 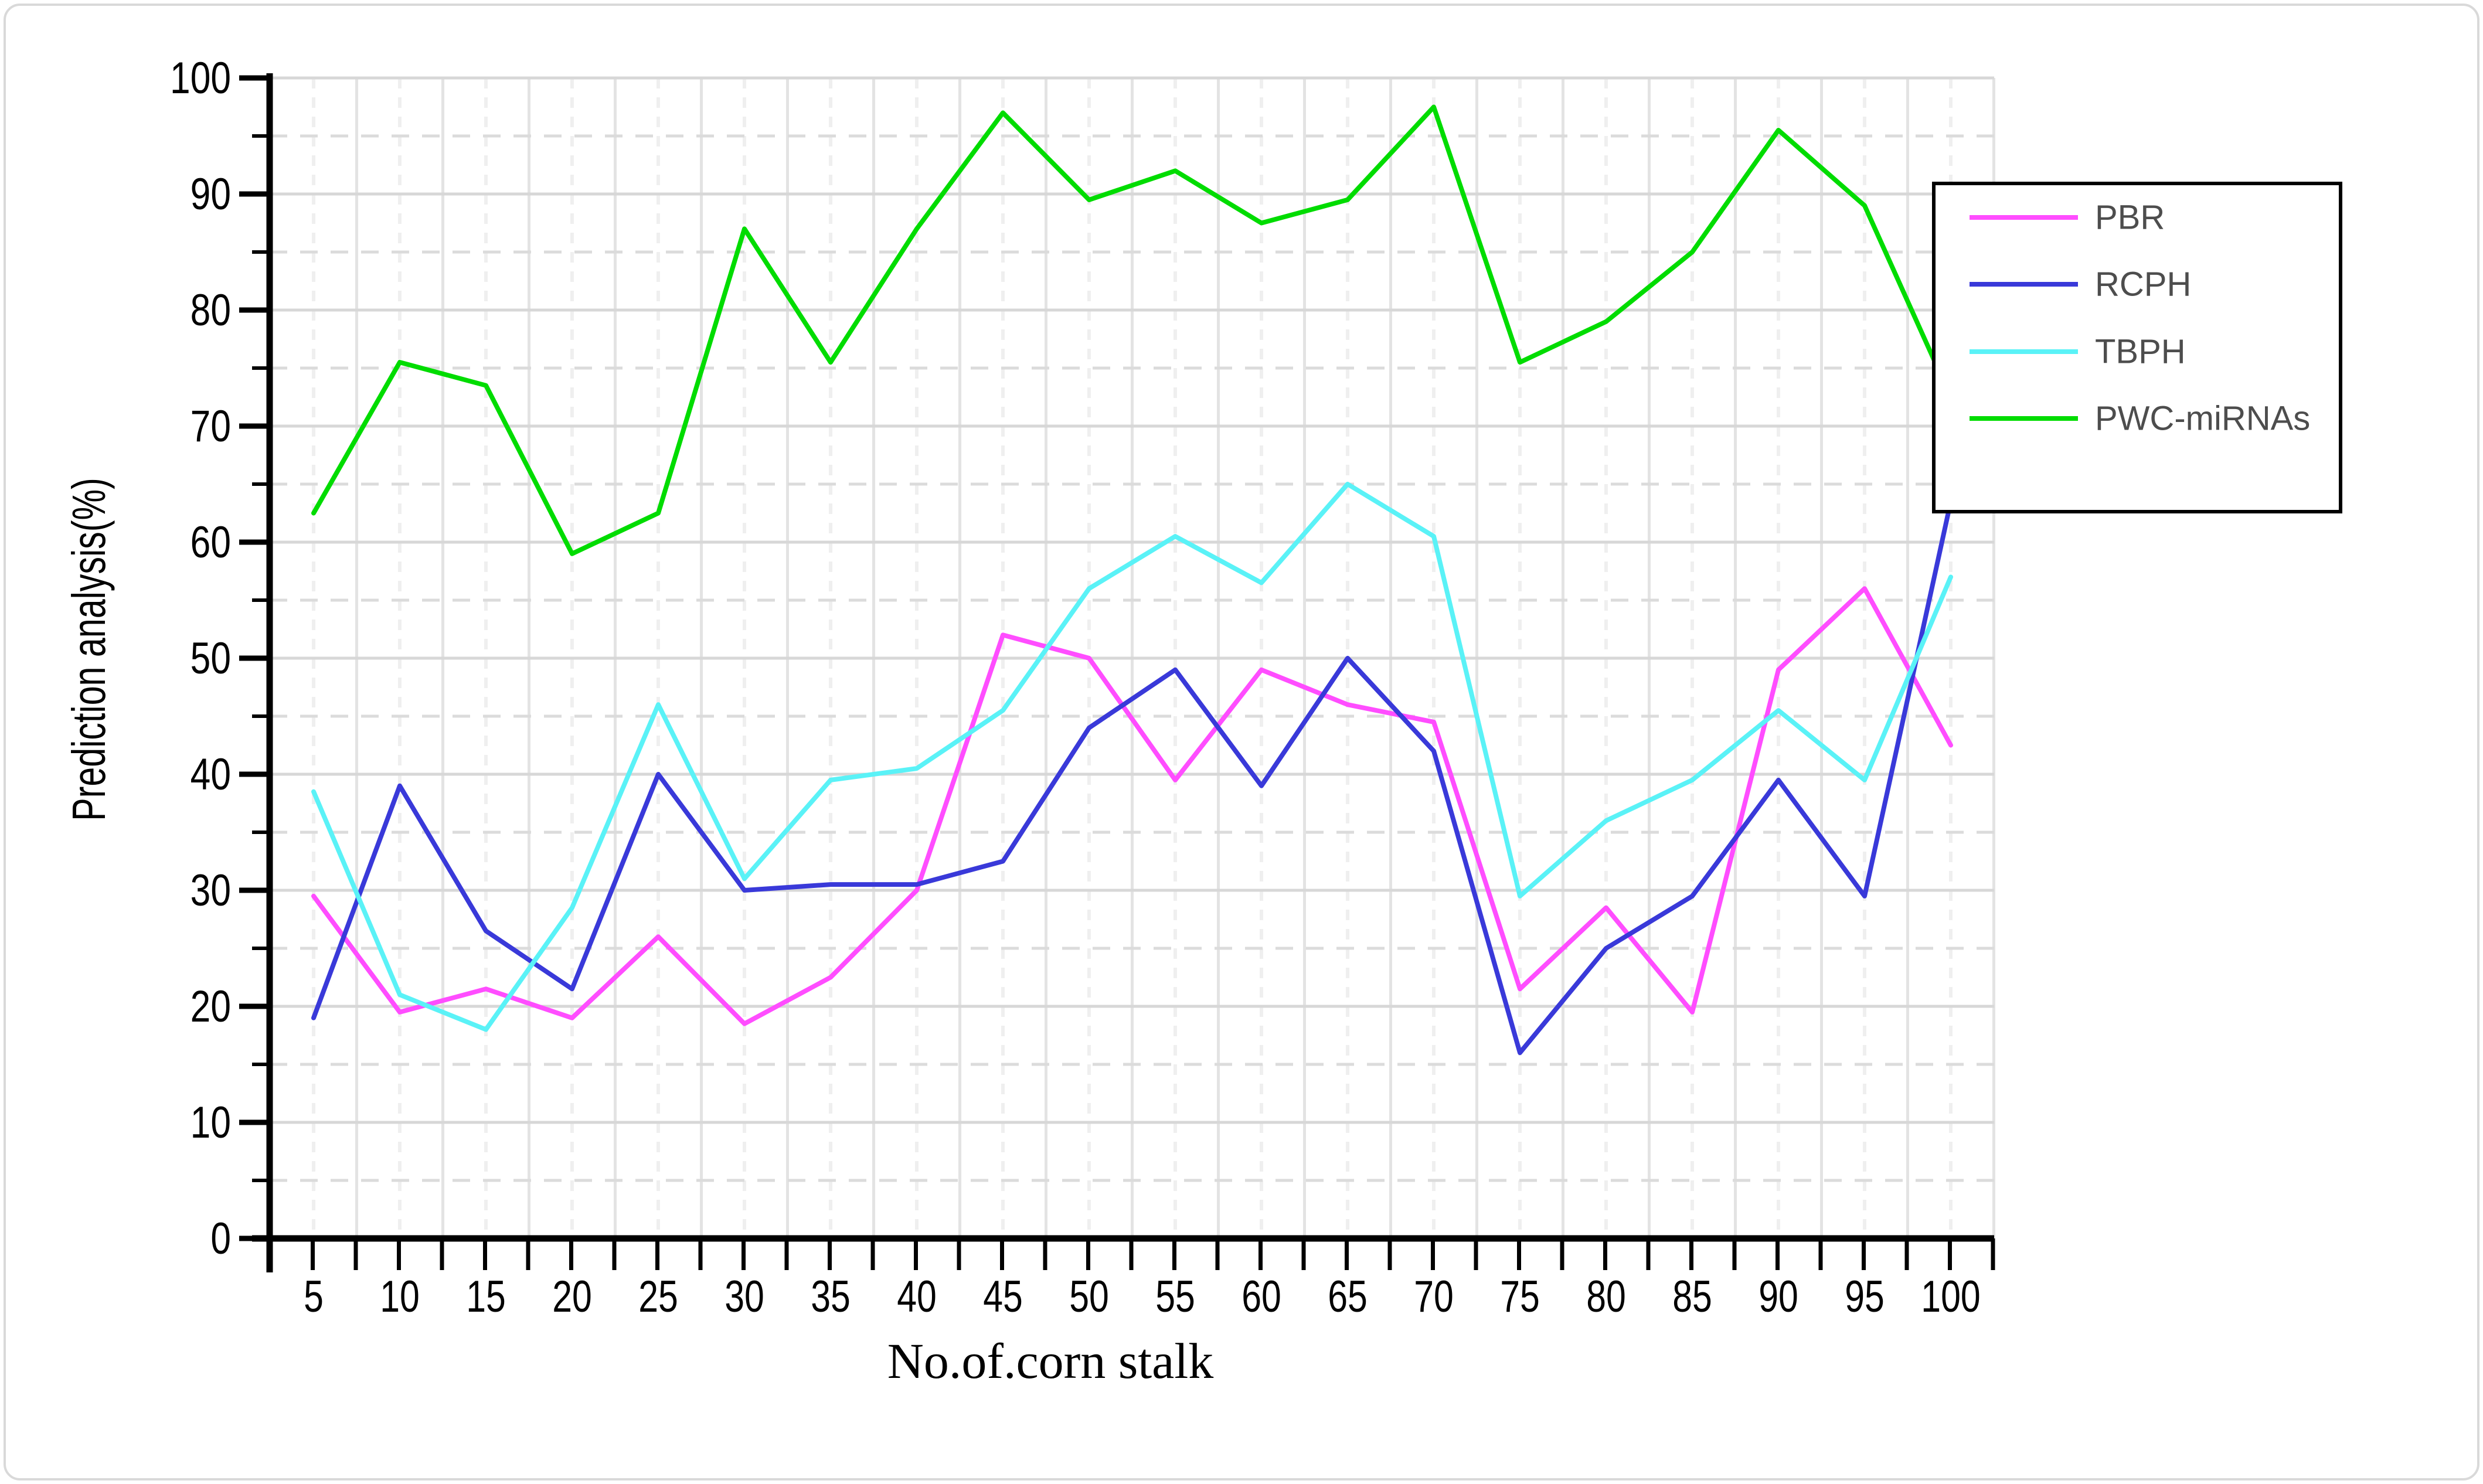 I want to click on legend-entry-RCPH: RCPH, so click(x=2137, y=285).